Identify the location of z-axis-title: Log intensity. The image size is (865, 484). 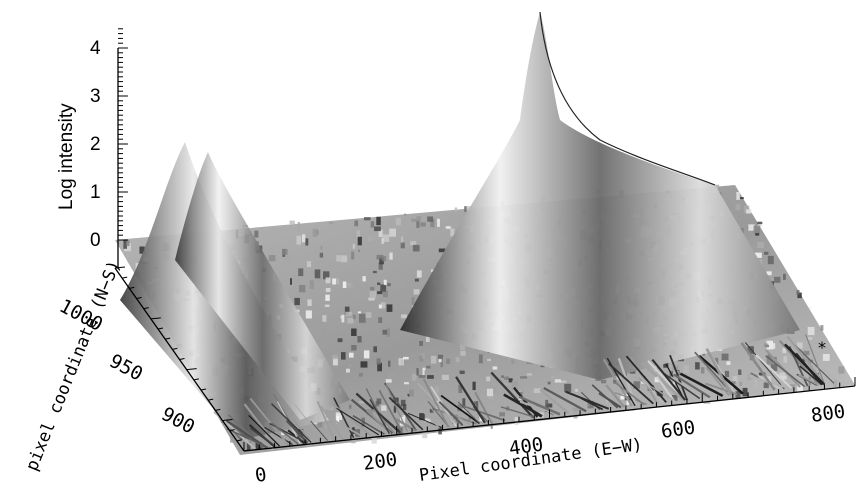
(66, 156).